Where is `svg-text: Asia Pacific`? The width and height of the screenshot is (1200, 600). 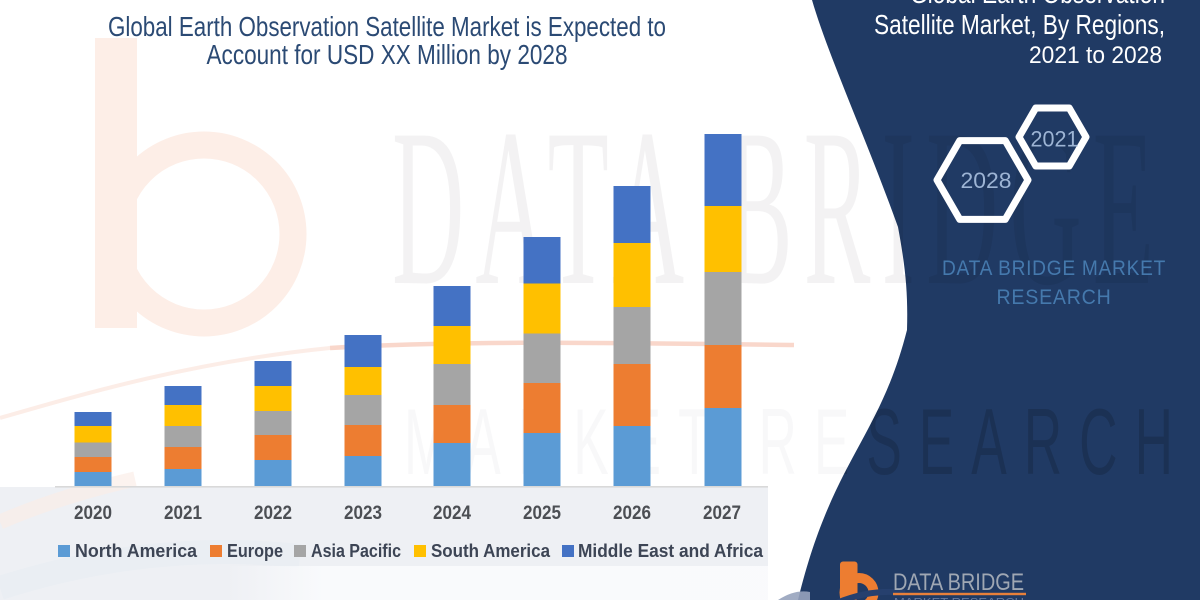
svg-text: Asia Pacific is located at coordinates (356, 550).